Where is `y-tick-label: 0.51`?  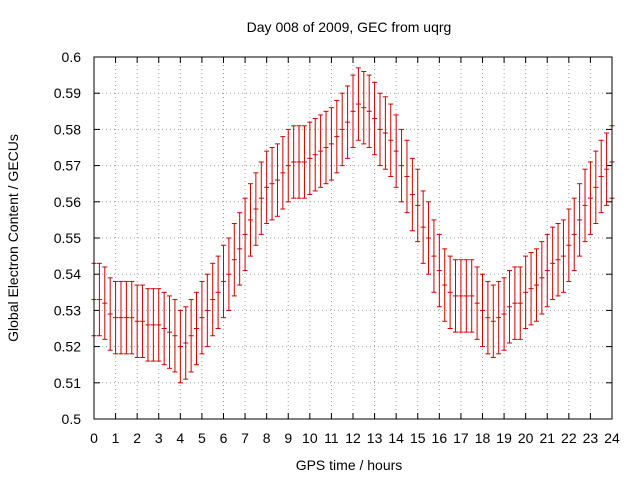
y-tick-label: 0.51 is located at coordinates (67, 383).